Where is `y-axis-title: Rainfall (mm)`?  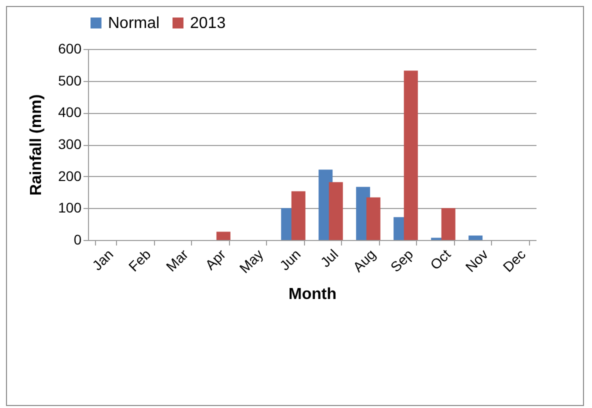 y-axis-title: Rainfall (mm) is located at coordinates (37, 145).